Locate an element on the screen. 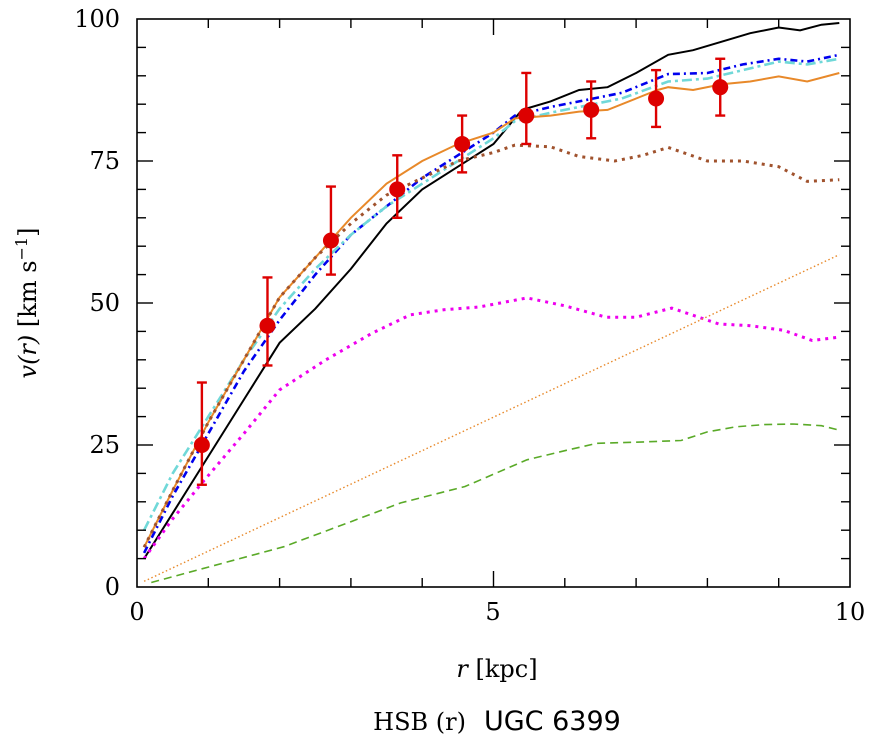  x-tick-label: 5 is located at coordinates (492, 612).